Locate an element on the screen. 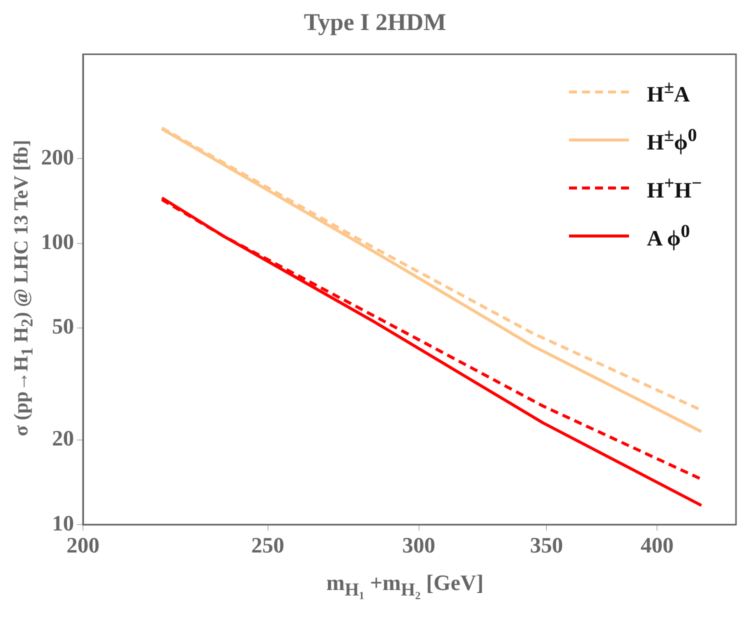 The image size is (750, 621). x-axis-title: m$_{H₁}$ +m$_{H₂}$ [GeV] is located at coordinates (405, 585).